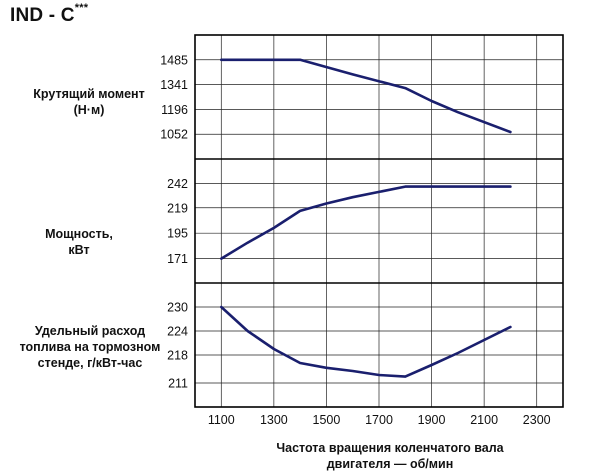 The height and width of the screenshot is (473, 600). I want to click on fuel-consumption-series-line, so click(366, 341).